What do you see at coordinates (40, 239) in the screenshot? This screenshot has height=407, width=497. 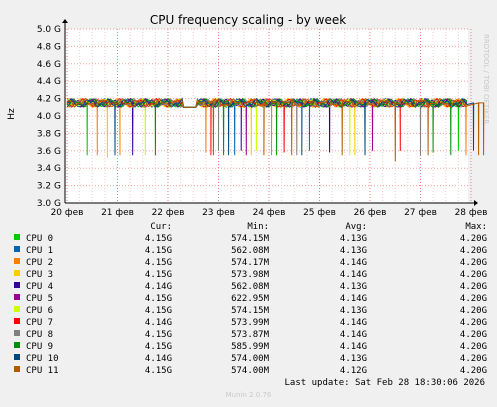 I see `legend-name: CPU 0` at bounding box center [40, 239].